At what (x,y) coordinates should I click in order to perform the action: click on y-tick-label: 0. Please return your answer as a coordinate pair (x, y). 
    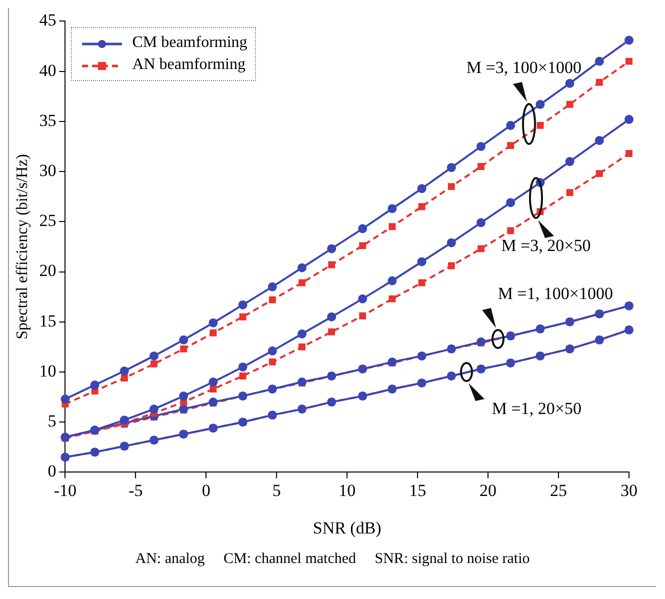
    Looking at the image, I should click on (52, 471).